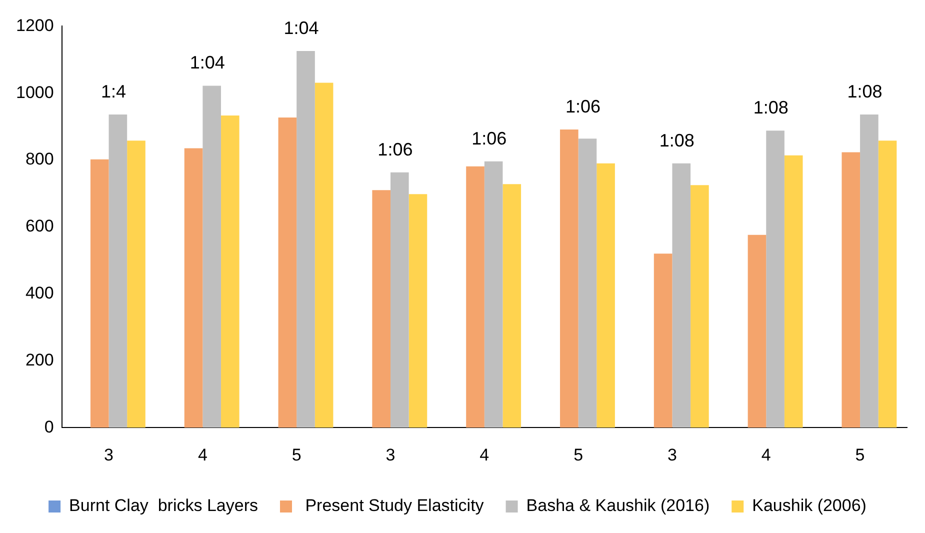 The image size is (925, 533). What do you see at coordinates (163, 506) in the screenshot?
I see `legend-label: Burnt Clay bricks Layers` at bounding box center [163, 506].